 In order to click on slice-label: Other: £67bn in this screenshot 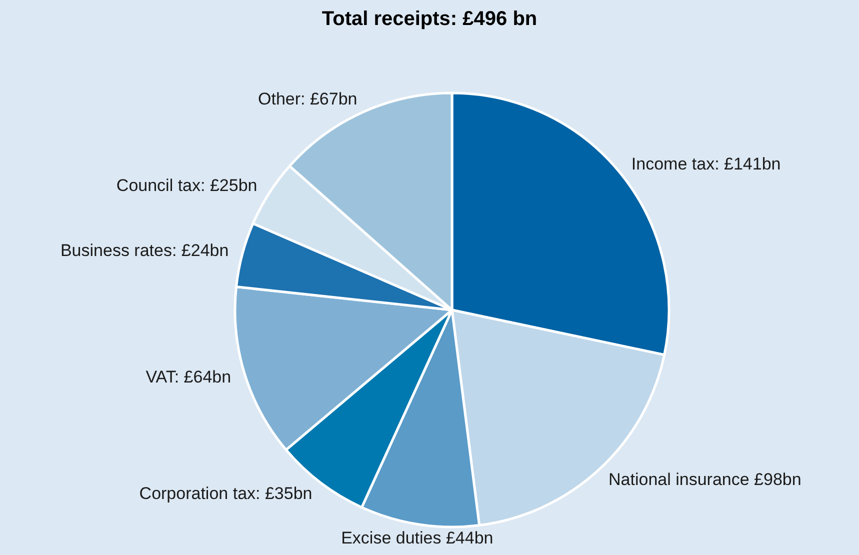, I will do `click(308, 98)`.